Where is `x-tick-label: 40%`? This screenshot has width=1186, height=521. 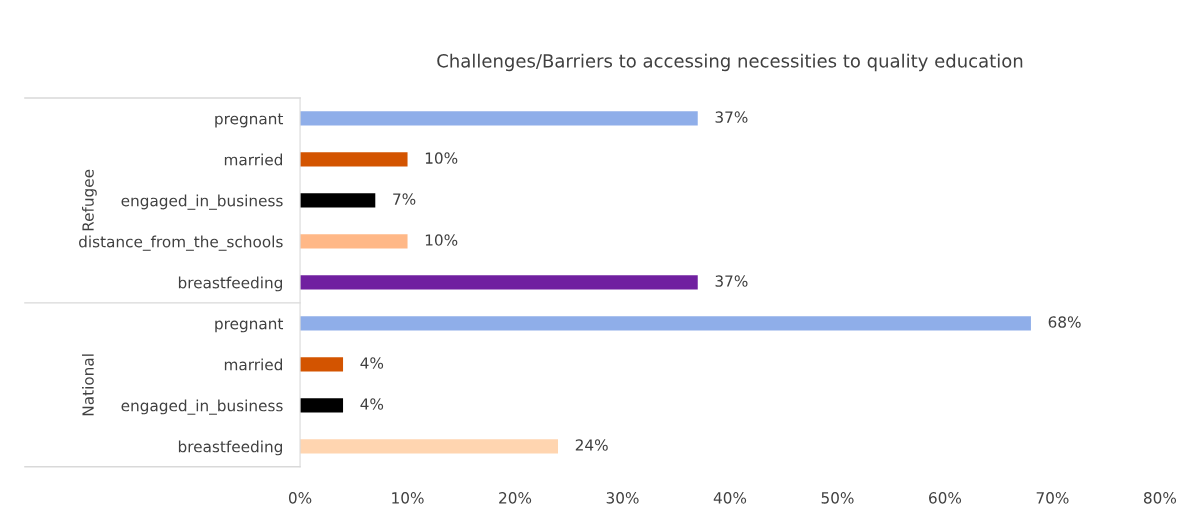
x-tick-label: 40% is located at coordinates (730, 498).